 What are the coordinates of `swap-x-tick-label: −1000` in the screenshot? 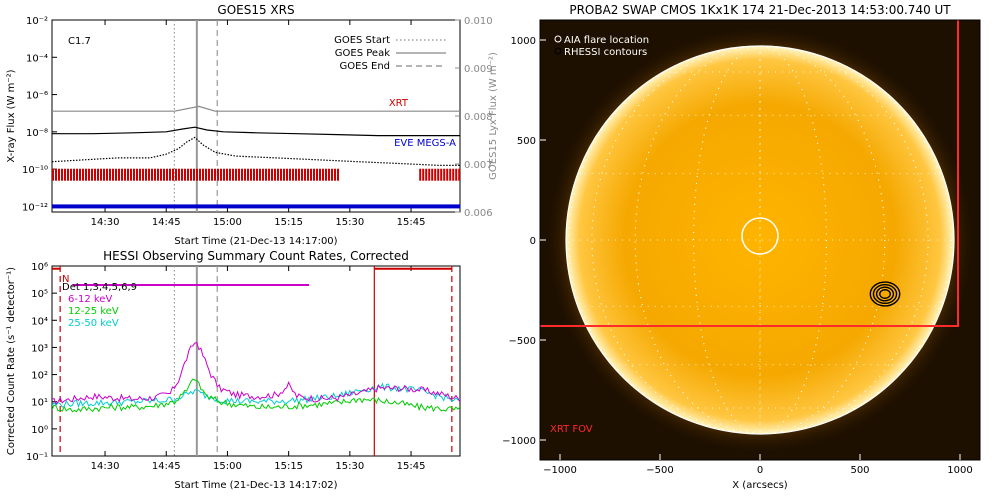 It's located at (560, 470).